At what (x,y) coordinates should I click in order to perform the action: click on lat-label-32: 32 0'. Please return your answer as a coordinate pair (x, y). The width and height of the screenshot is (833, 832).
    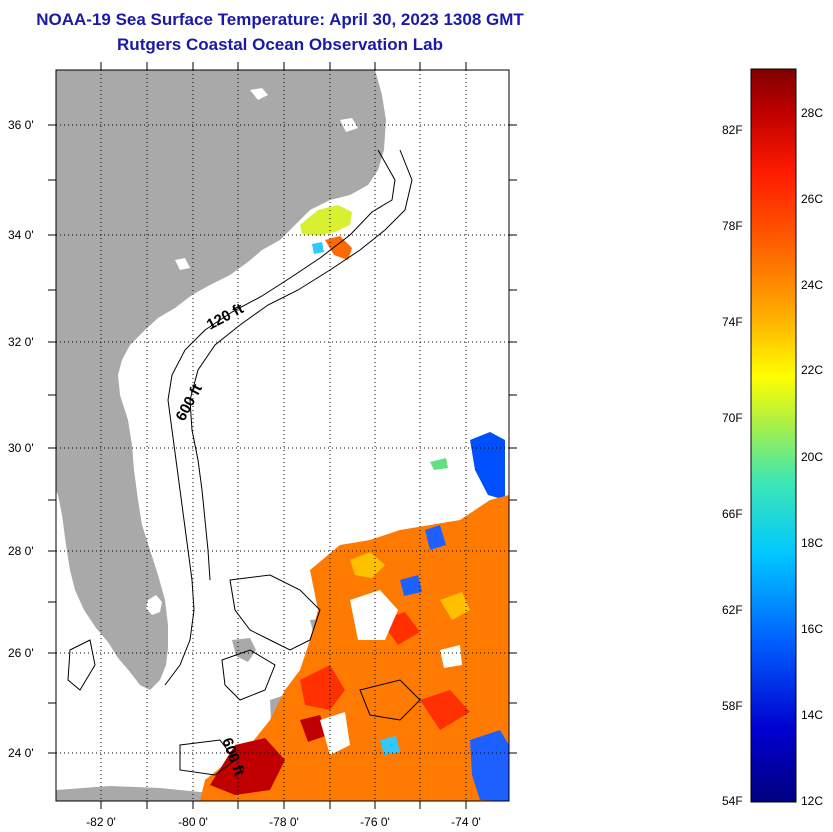
    Looking at the image, I should click on (21, 342).